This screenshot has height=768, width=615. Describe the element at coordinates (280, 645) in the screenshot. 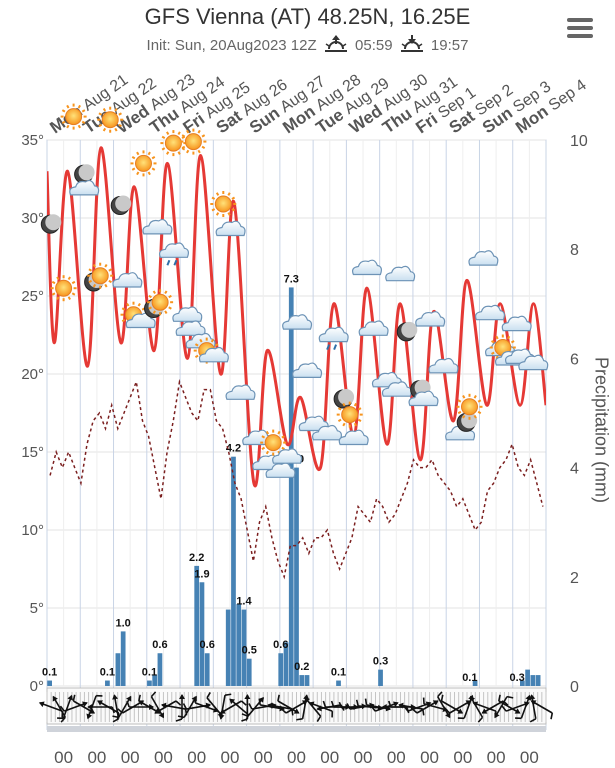

I see `precip-data-label: 0.6` at that location.